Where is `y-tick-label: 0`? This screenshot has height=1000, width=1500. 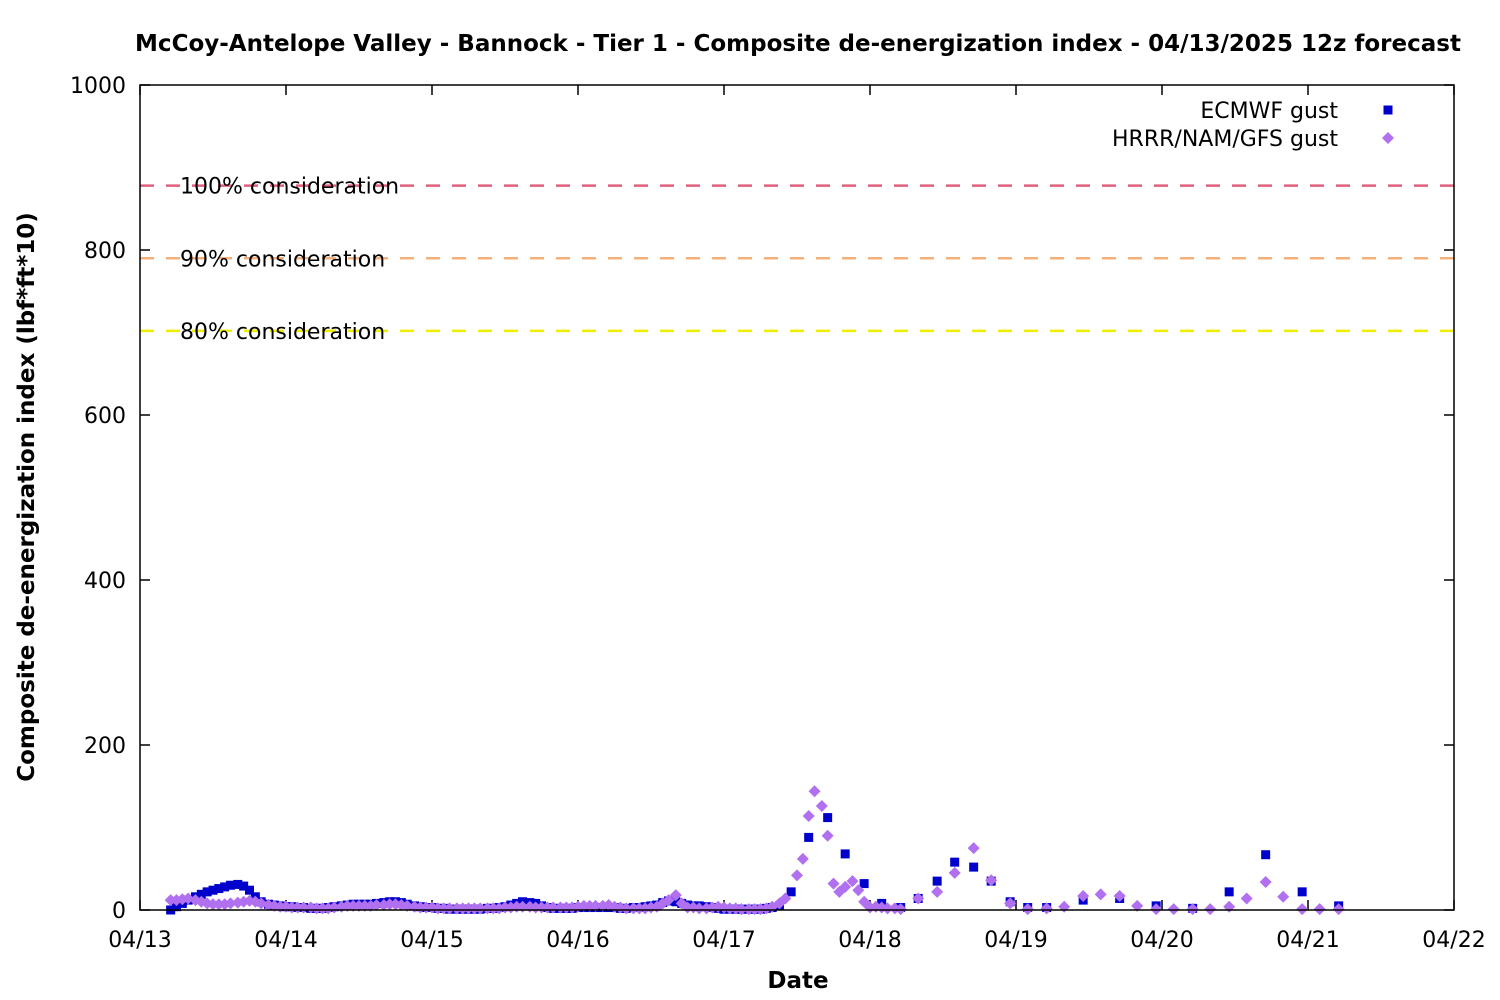
y-tick-label: 0 is located at coordinates (119, 911).